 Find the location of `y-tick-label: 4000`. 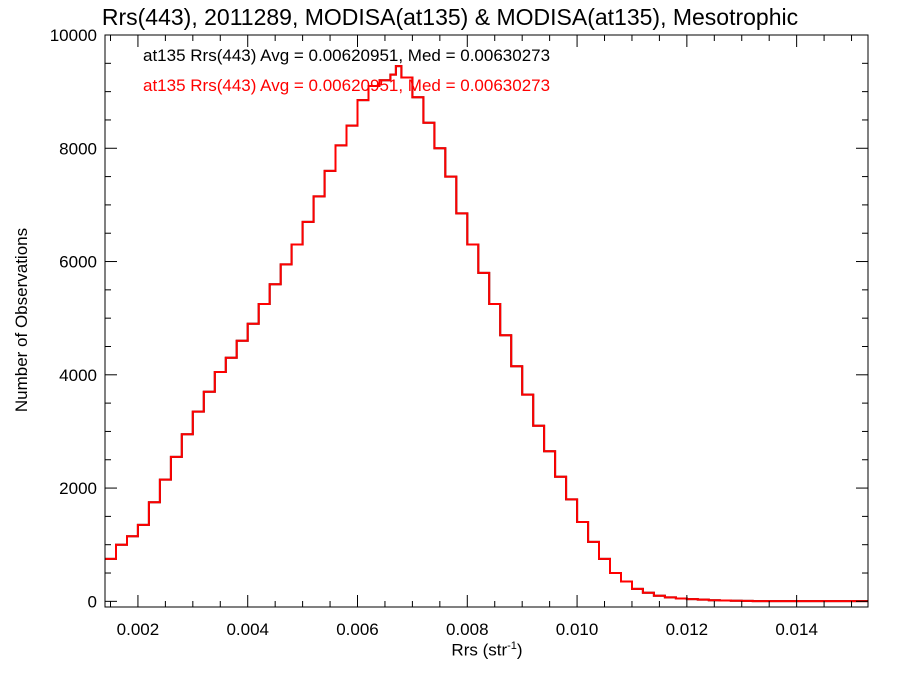

y-tick-label: 4000 is located at coordinates (78, 375).